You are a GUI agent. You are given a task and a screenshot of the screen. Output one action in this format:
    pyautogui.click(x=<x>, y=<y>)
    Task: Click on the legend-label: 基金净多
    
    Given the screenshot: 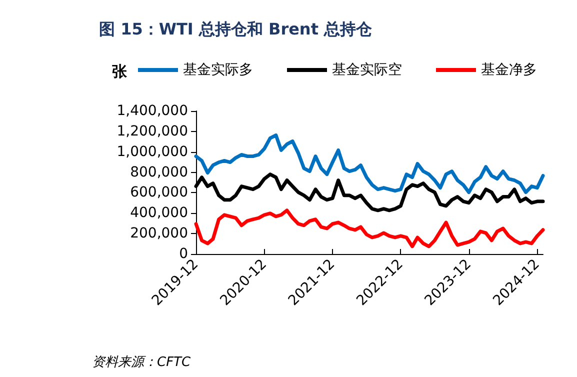 What is the action you would take?
    pyautogui.click(x=509, y=70)
    